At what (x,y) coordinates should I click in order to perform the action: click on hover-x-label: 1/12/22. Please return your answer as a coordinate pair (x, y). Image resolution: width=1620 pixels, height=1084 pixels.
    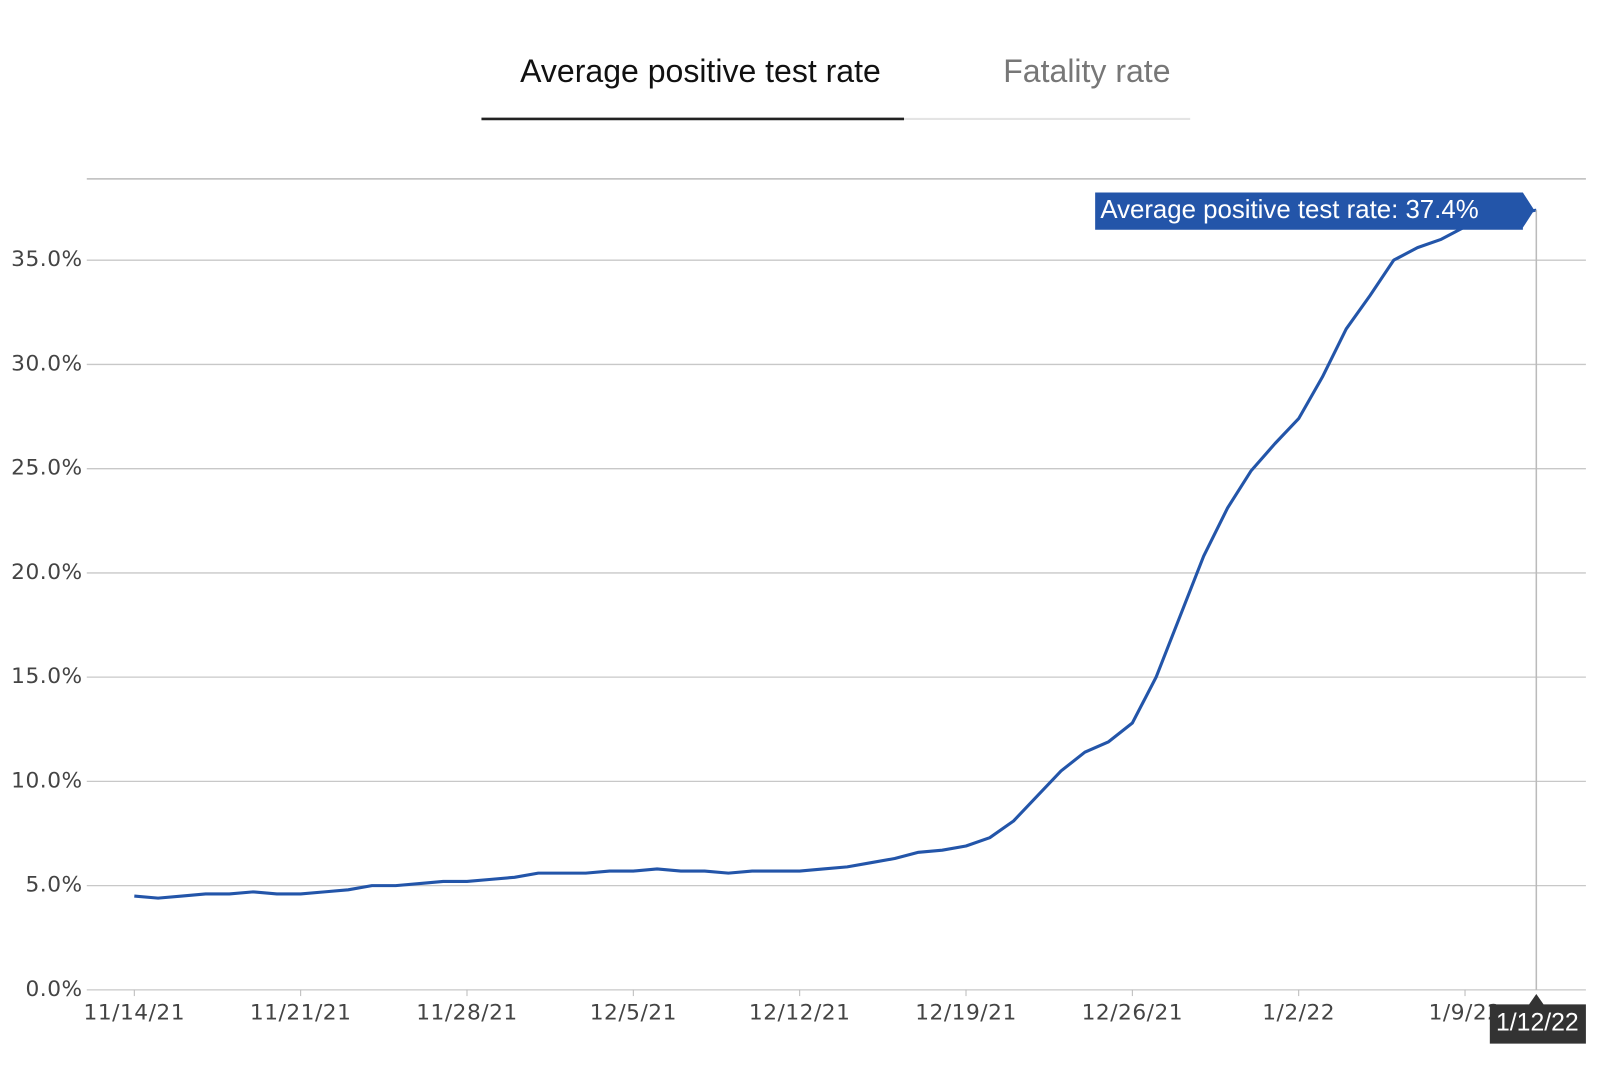
    Looking at the image, I should click on (1537, 1023).